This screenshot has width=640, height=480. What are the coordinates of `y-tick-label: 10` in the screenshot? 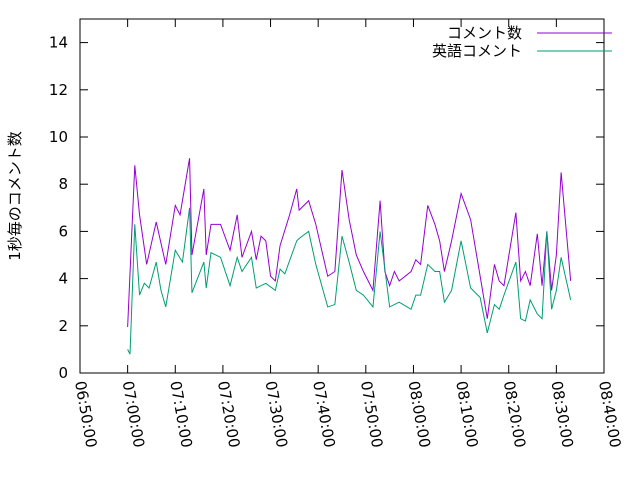 It's located at (58, 137).